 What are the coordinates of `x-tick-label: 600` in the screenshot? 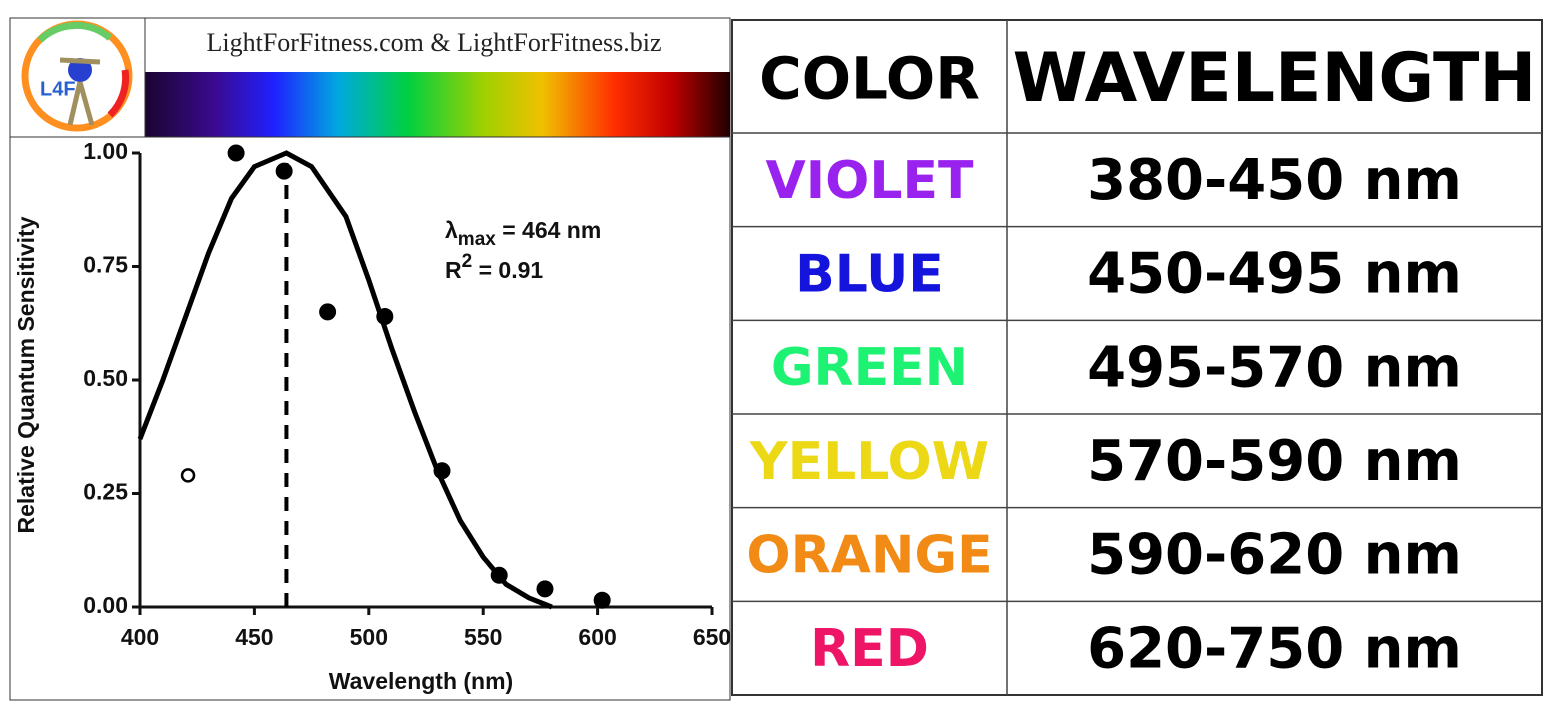 It's located at (597, 637).